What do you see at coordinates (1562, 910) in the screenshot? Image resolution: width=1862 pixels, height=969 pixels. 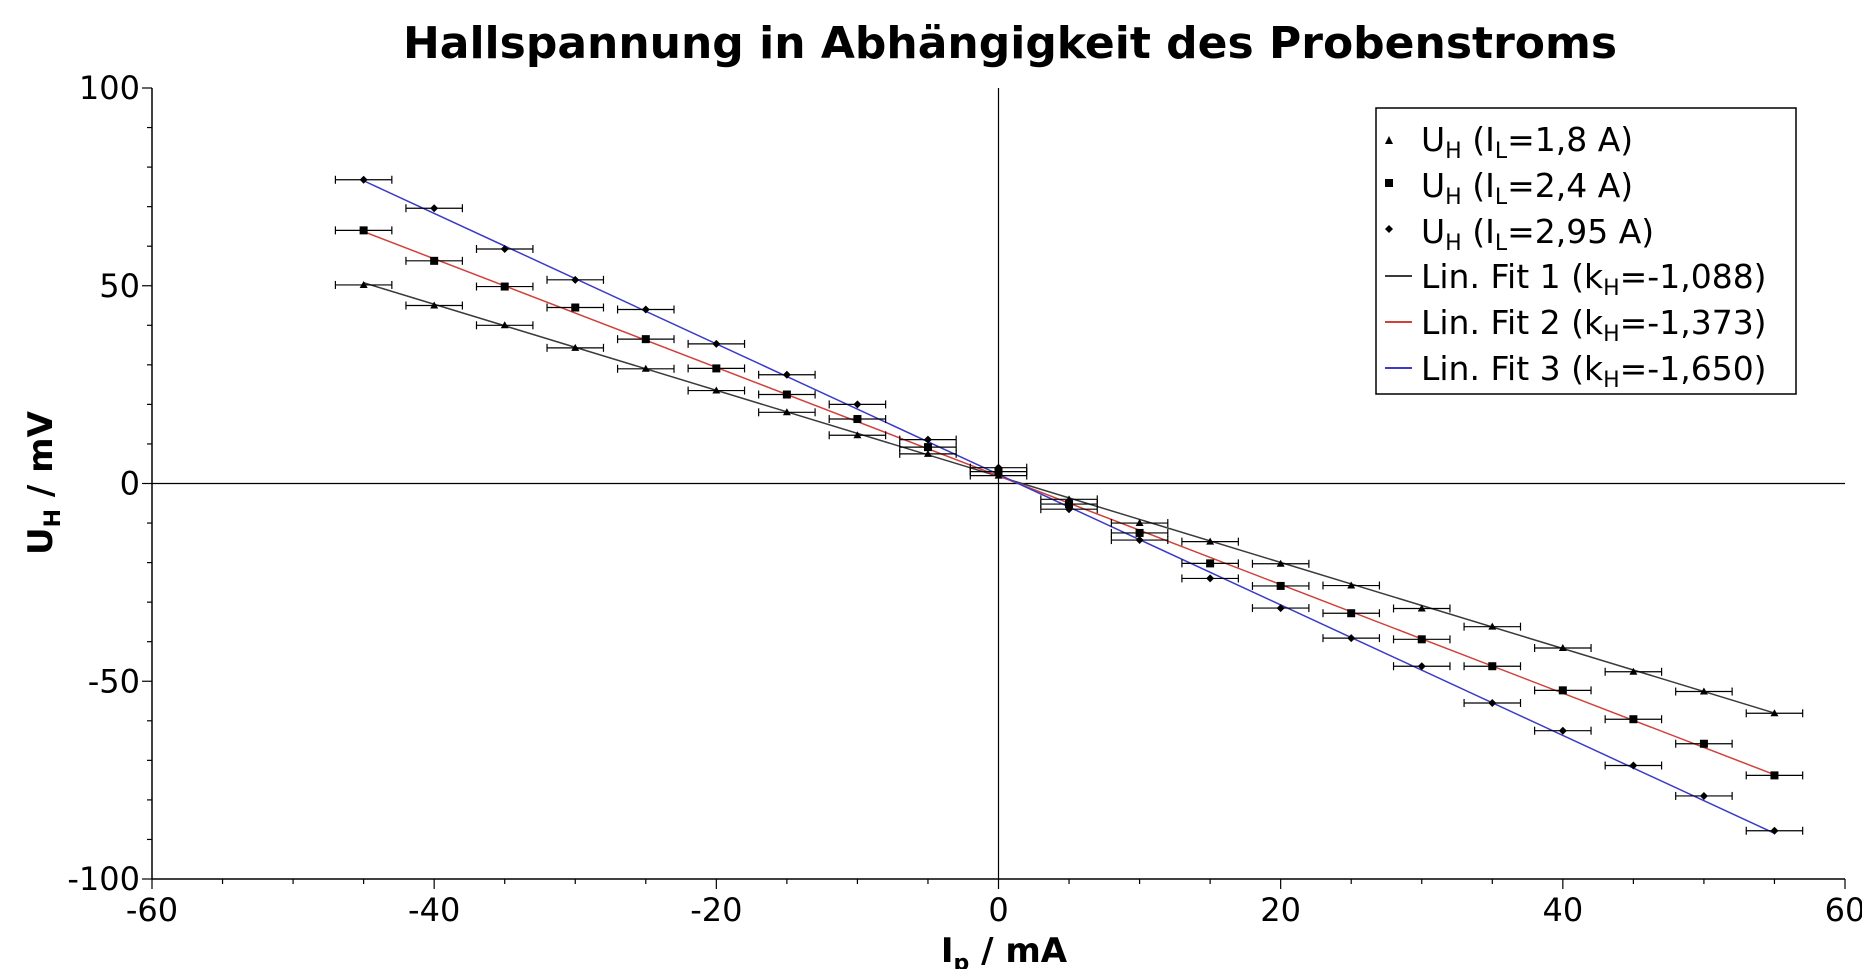 I see `x-tick-label: 40` at bounding box center [1562, 910].